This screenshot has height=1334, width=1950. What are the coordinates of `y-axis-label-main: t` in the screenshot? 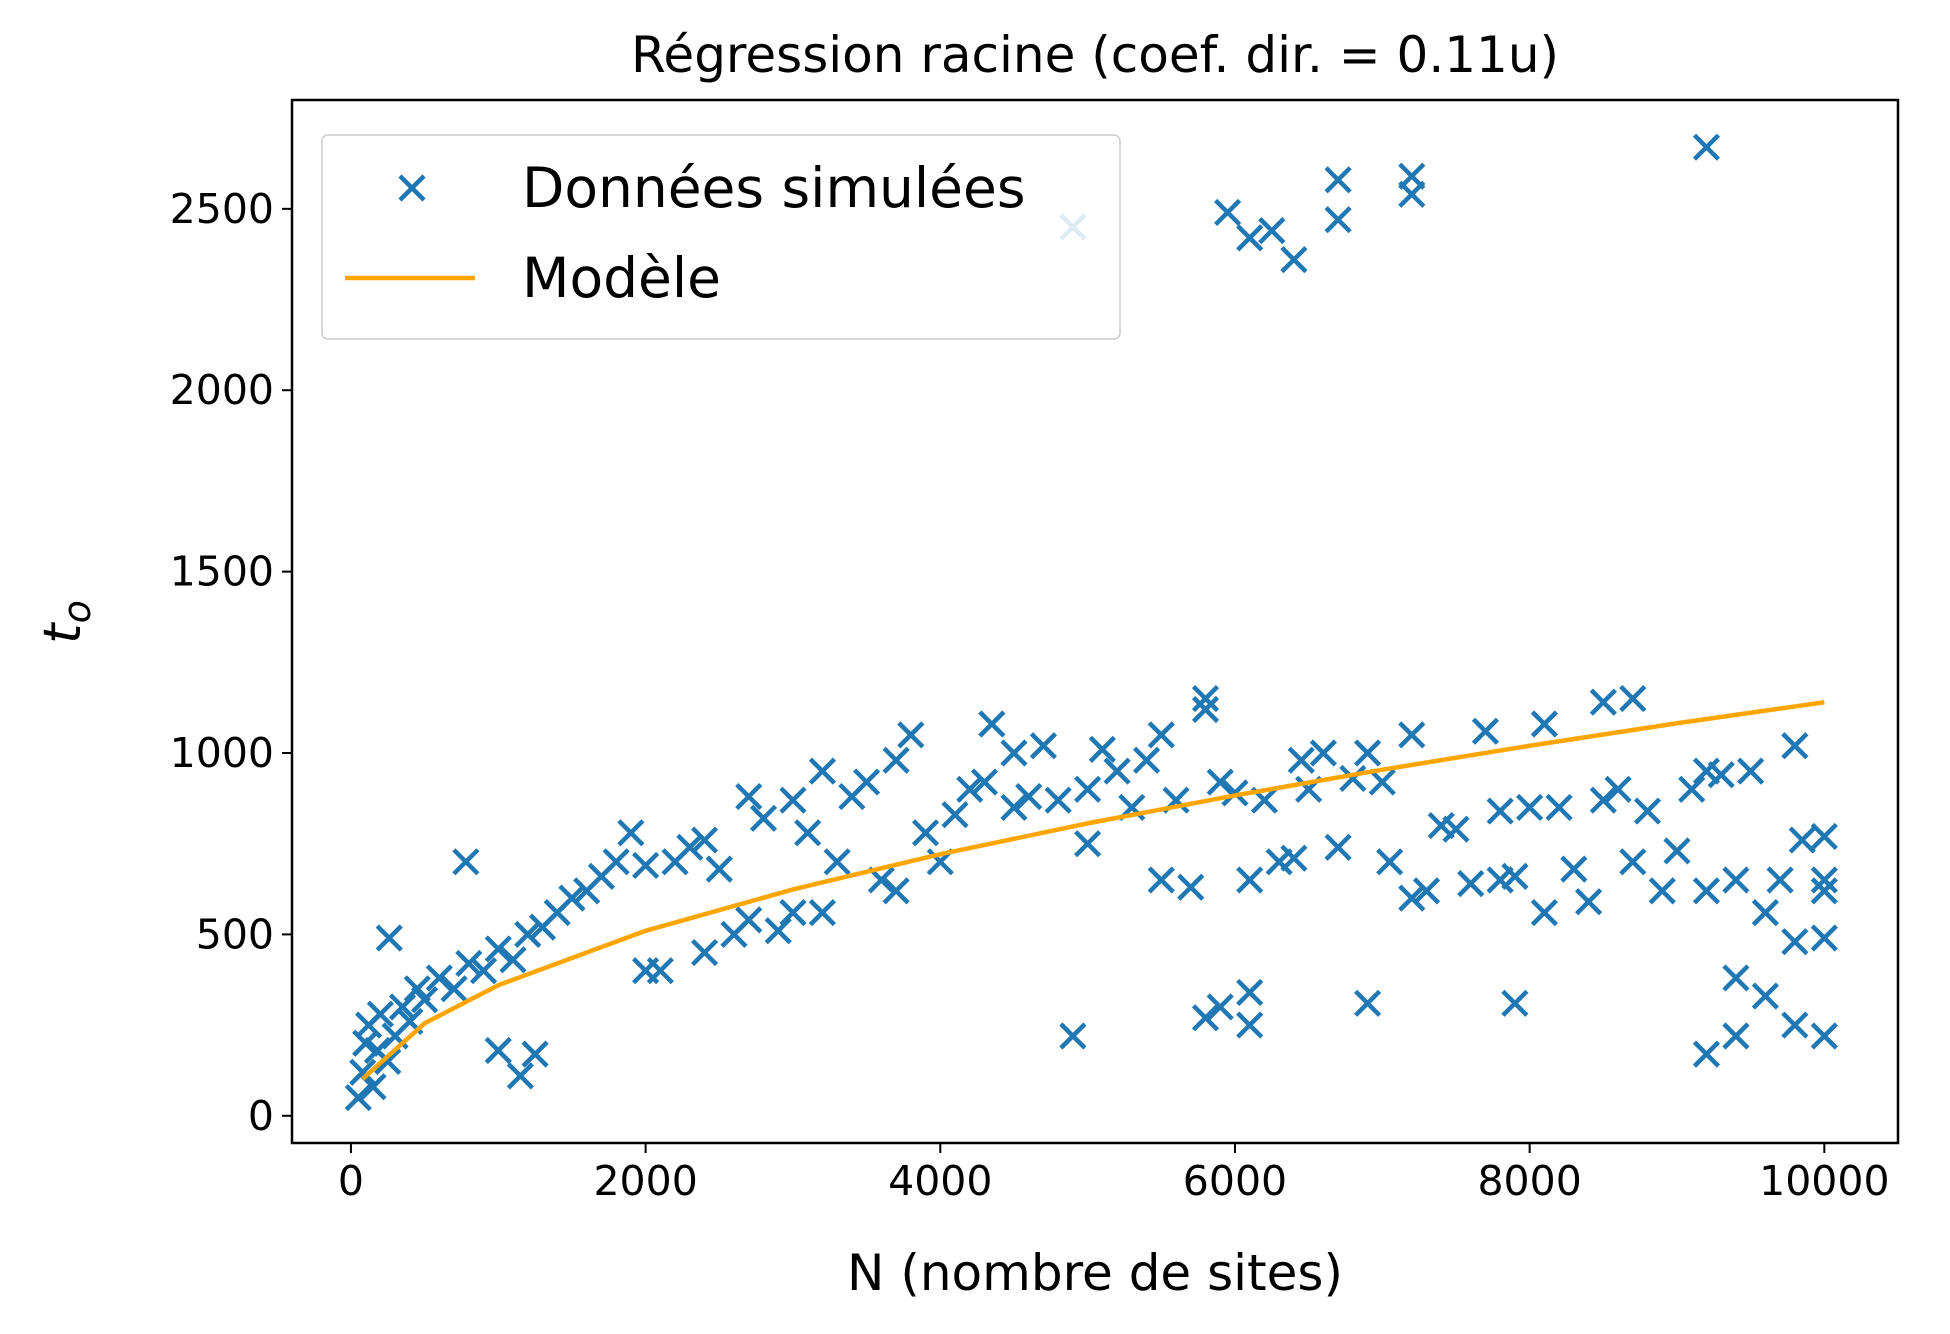 It's located at (63, 633).